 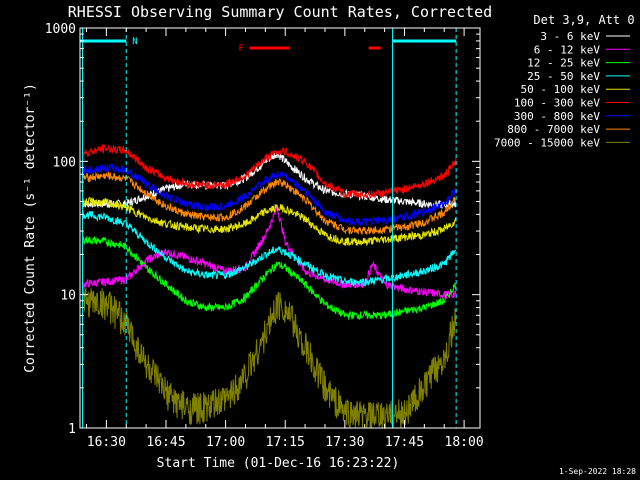 I want to click on legend-label: 12 - 25 keV, so click(x=563, y=63).